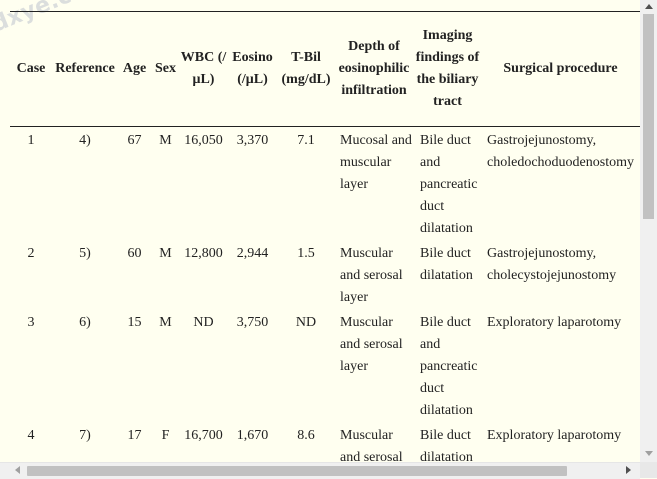 This screenshot has width=657, height=479. I want to click on cell-wbc: 16,050, so click(203, 140).